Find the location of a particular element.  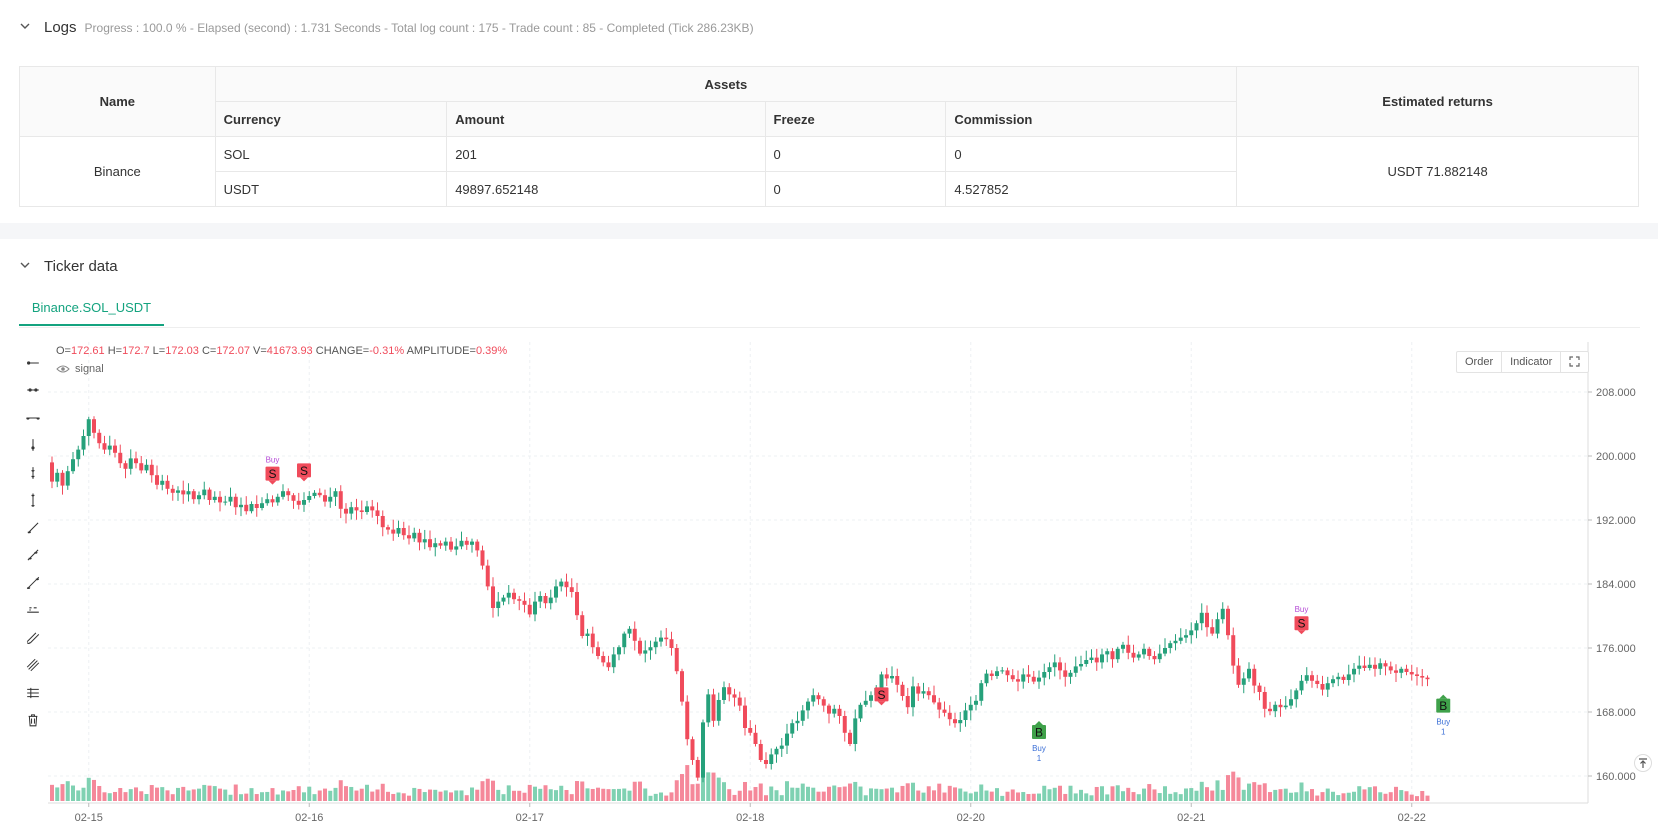

trend-line-icon is located at coordinates (33, 582).